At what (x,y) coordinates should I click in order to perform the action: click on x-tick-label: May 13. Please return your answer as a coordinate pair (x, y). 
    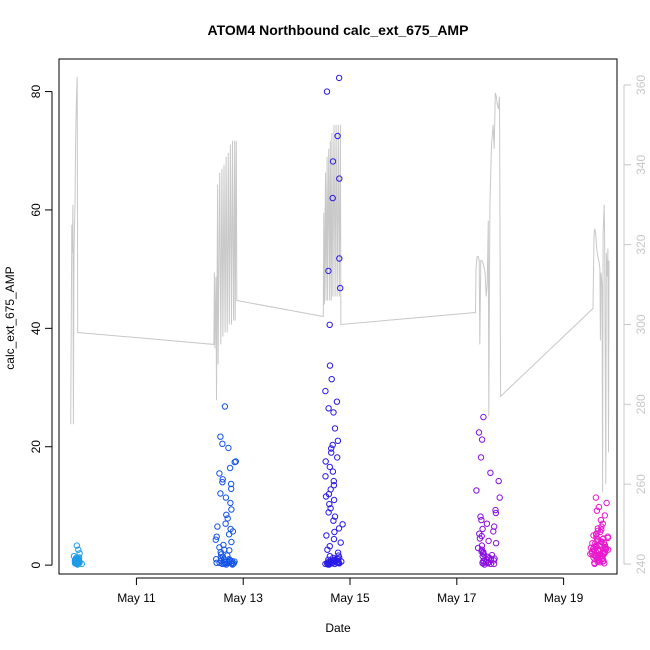
    Looking at the image, I should click on (244, 598).